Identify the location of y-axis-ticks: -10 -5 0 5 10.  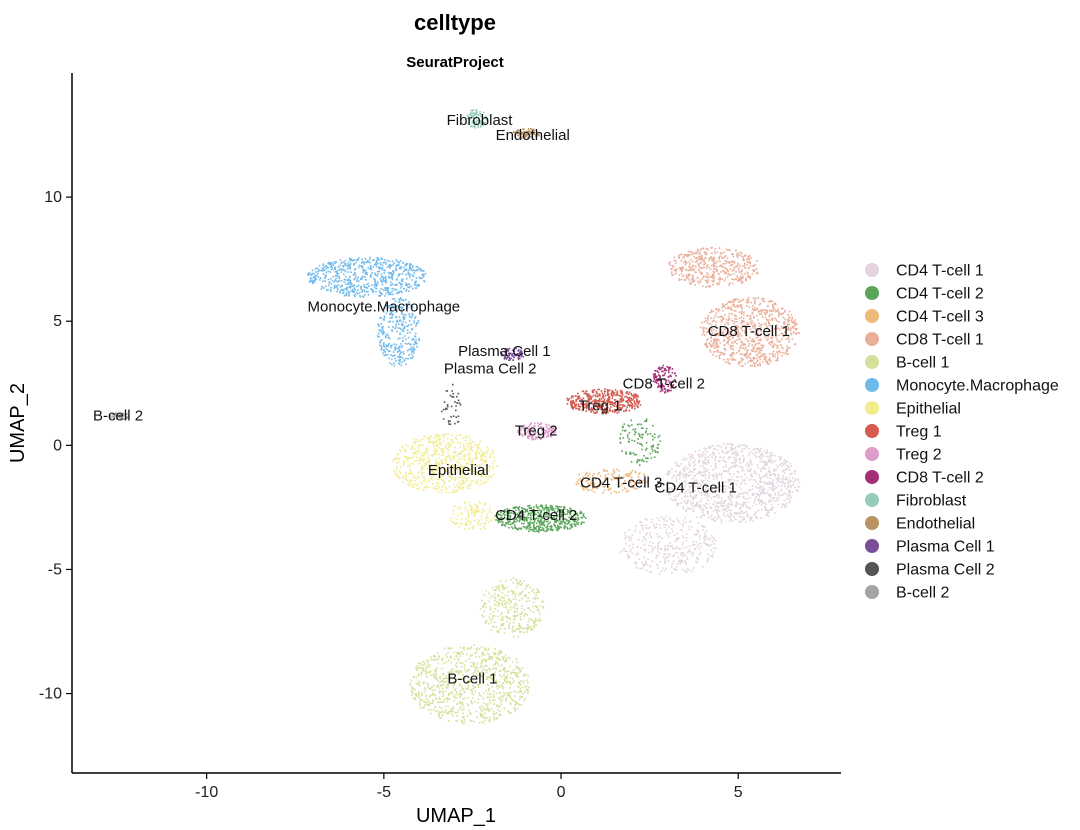
(55, 446).